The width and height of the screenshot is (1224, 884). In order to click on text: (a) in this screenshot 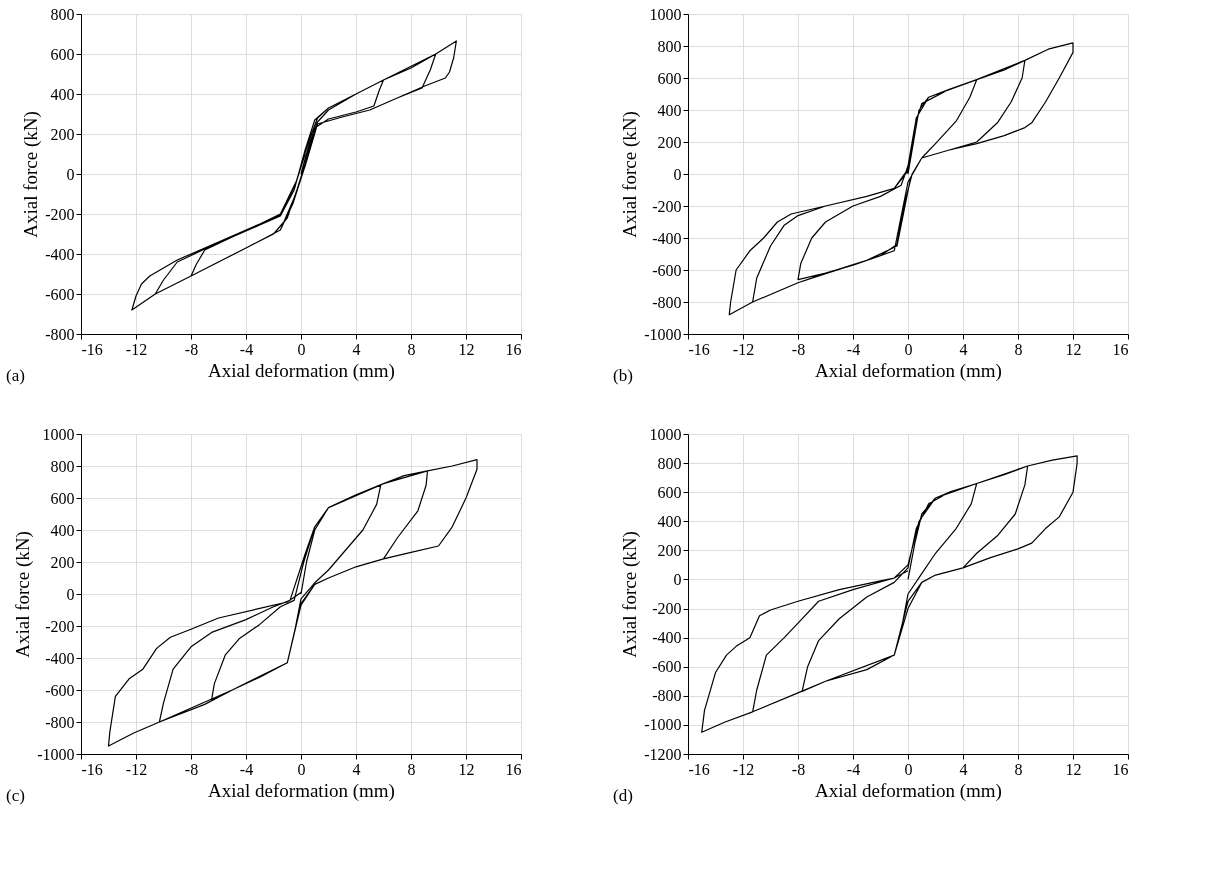, I will do `click(15, 375)`.